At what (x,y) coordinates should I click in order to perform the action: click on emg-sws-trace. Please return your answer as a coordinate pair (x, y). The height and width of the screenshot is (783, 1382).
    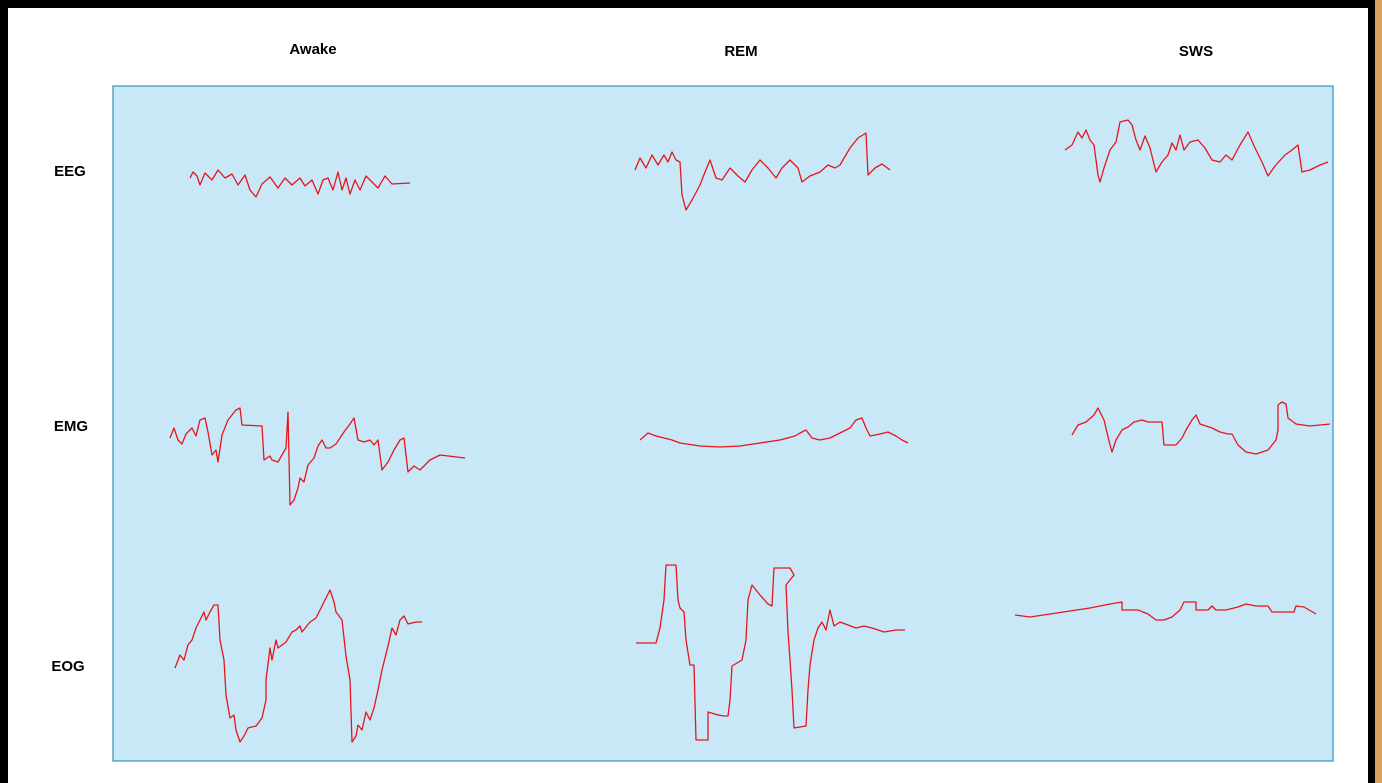
    Looking at the image, I should click on (1201, 428).